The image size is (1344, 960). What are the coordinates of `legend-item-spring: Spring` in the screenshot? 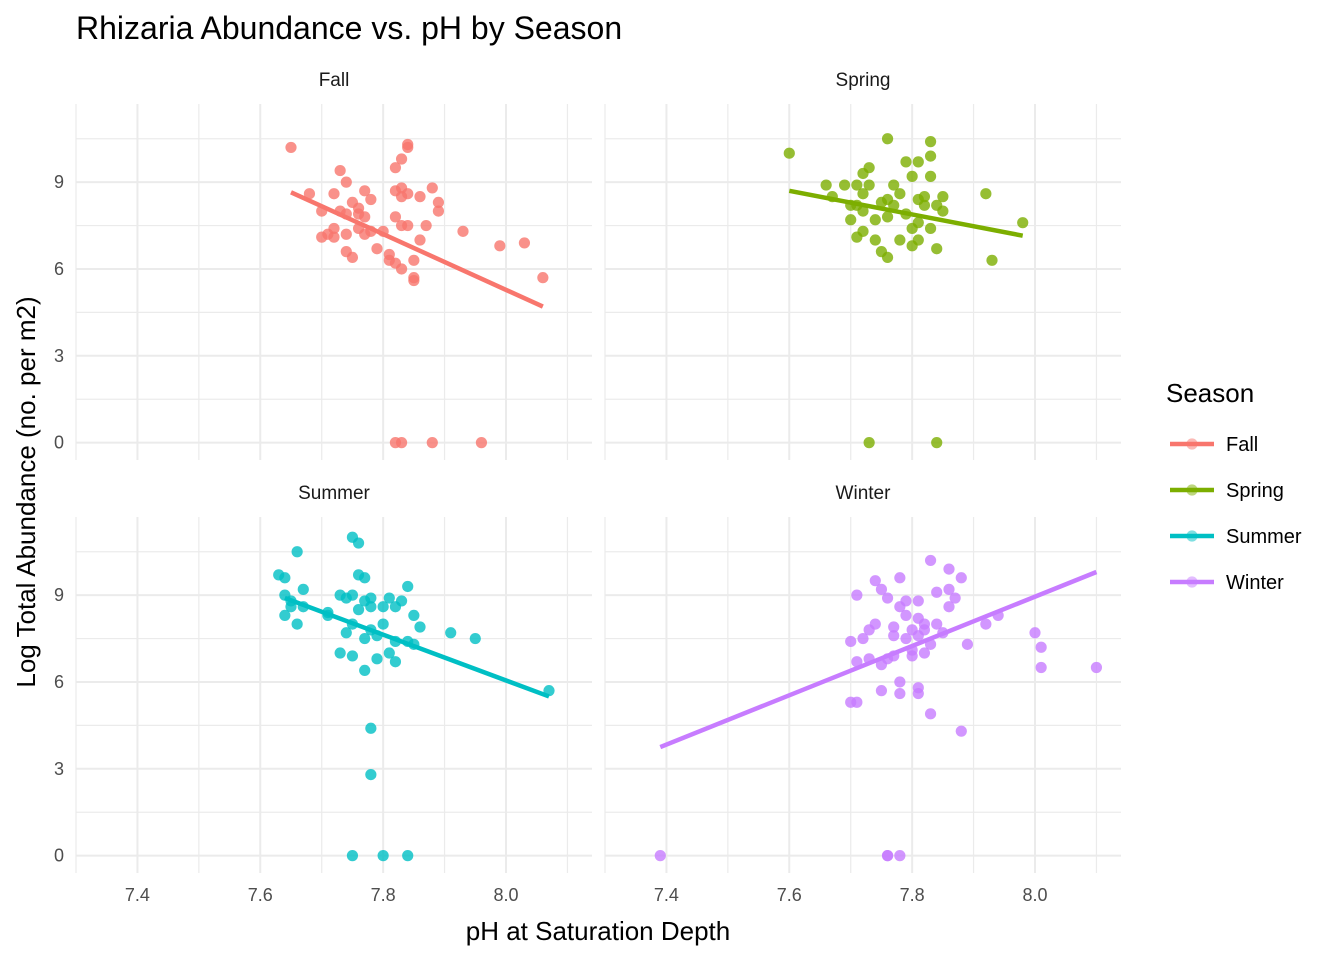 It's located at (1227, 491).